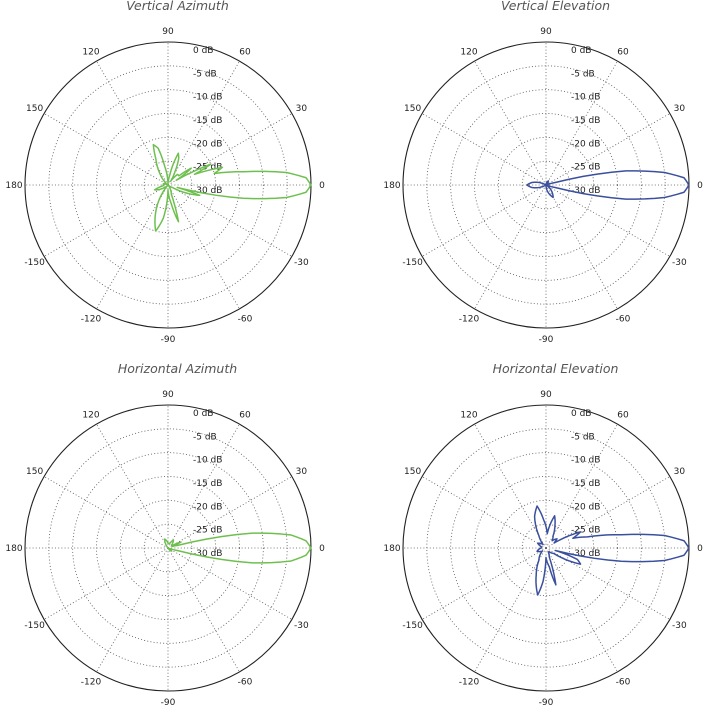 The height and width of the screenshot is (718, 711). Describe the element at coordinates (177, 368) in the screenshot. I see `chart-title: Horizontal Azimuth` at that location.